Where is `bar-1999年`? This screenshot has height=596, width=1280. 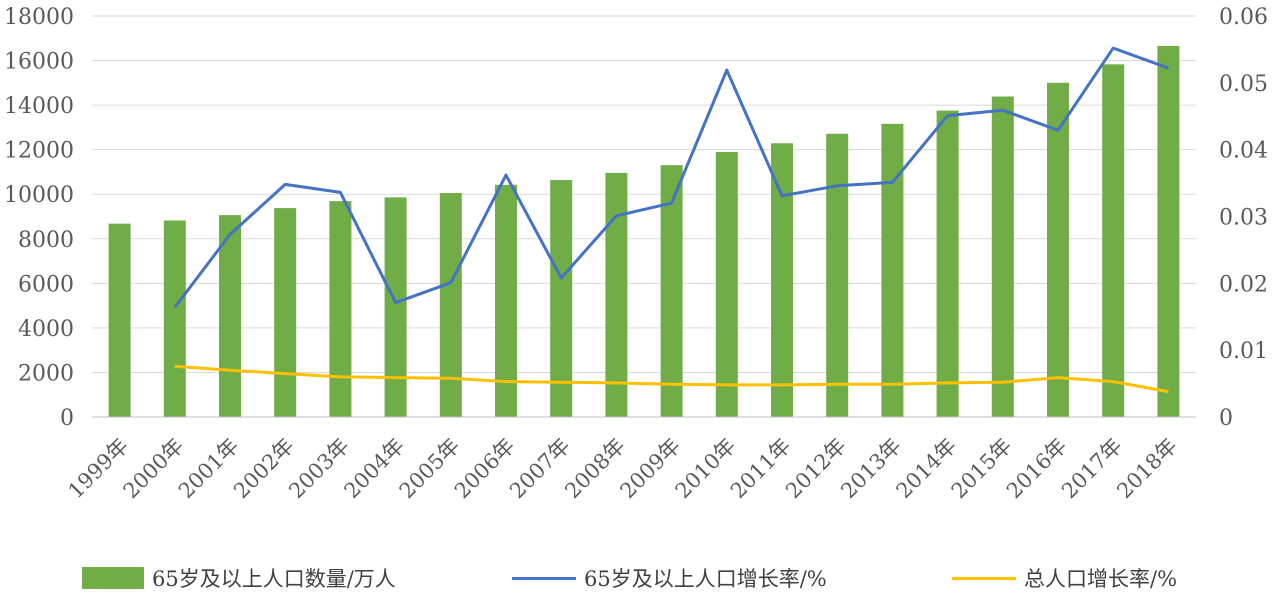
bar-1999年 is located at coordinates (119, 320).